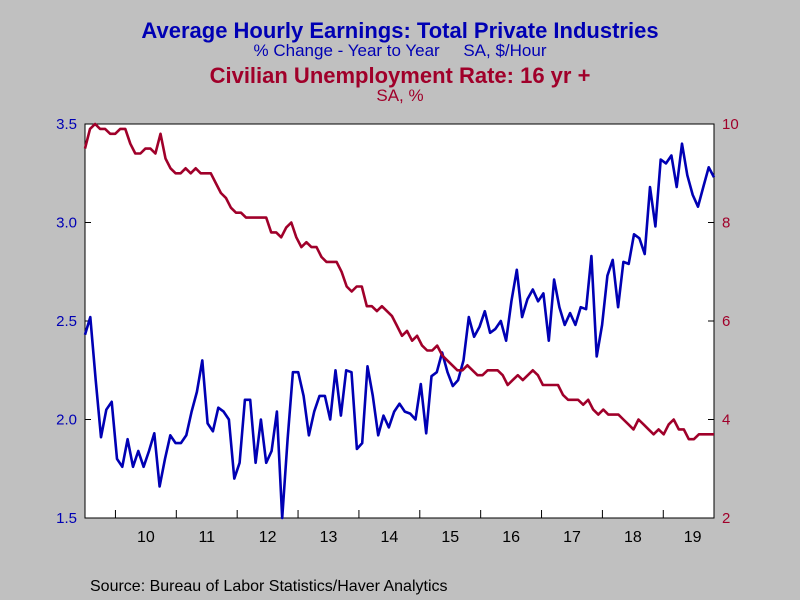 The image size is (800, 600). I want to click on left-y-tick-label: 2.5, so click(66, 321).